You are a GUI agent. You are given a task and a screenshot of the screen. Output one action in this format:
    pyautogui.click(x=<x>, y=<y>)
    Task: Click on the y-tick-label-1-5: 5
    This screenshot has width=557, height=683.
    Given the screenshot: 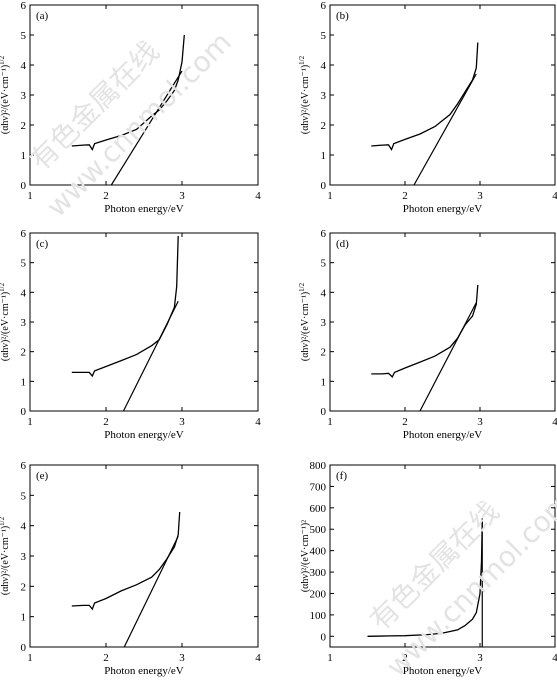 What is the action you would take?
    pyautogui.click(x=24, y=36)
    